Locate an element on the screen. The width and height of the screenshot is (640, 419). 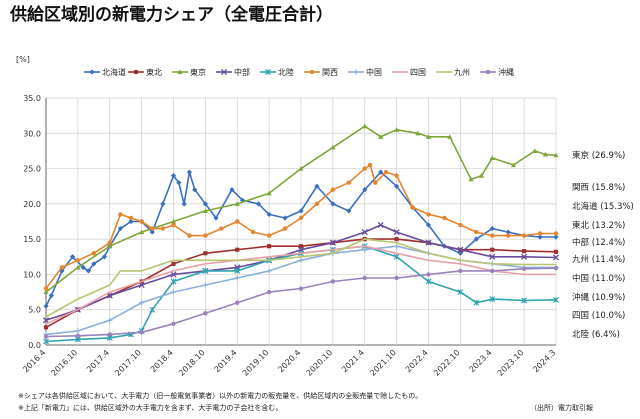
x-tick-label: 2017.10 is located at coordinates (128, 363).